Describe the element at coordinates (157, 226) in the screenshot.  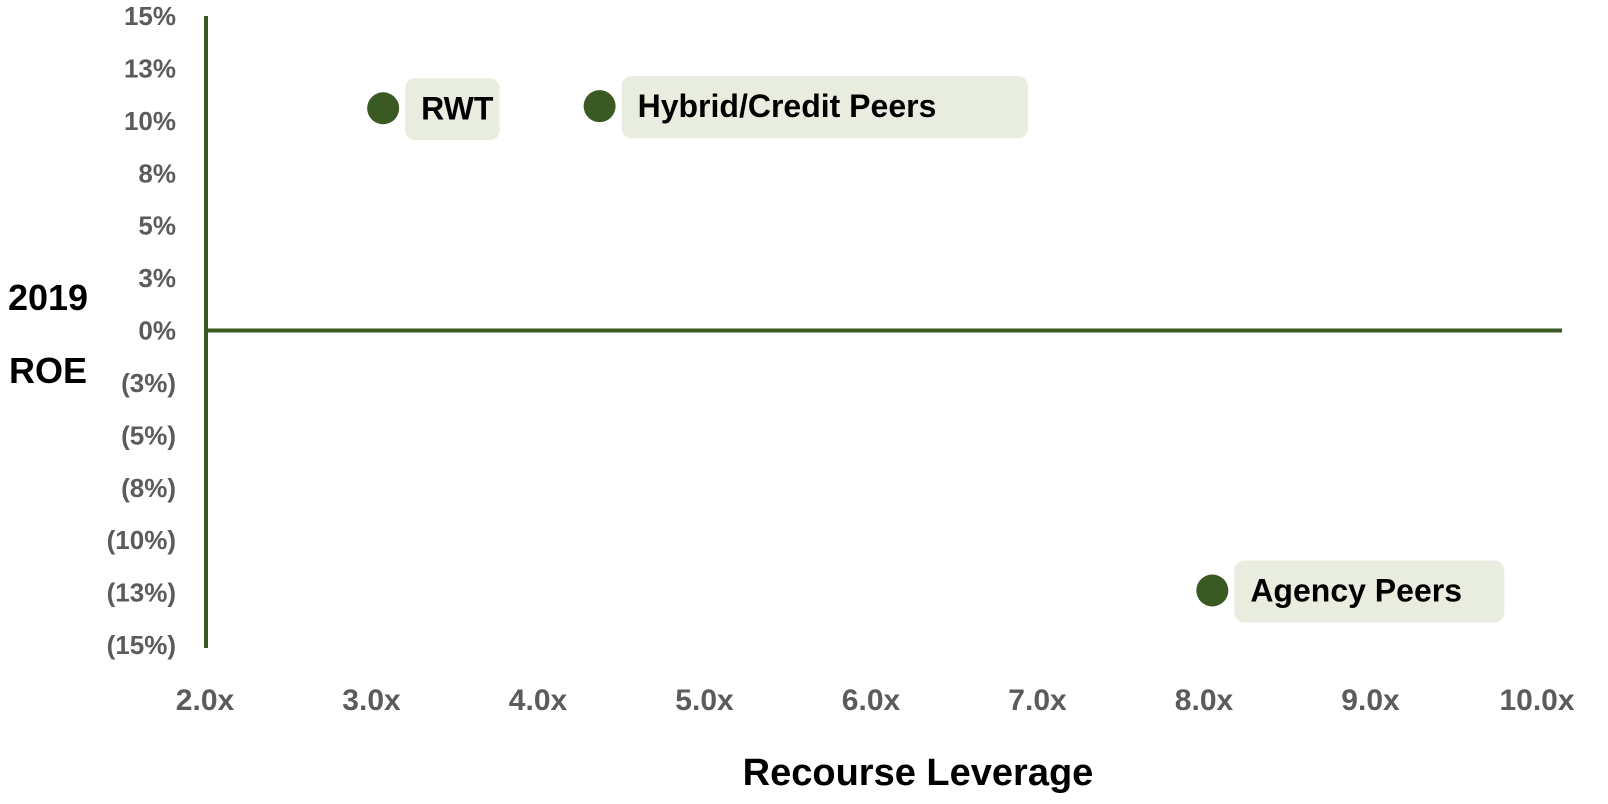
I see `y-tick-label: 5%` at that location.